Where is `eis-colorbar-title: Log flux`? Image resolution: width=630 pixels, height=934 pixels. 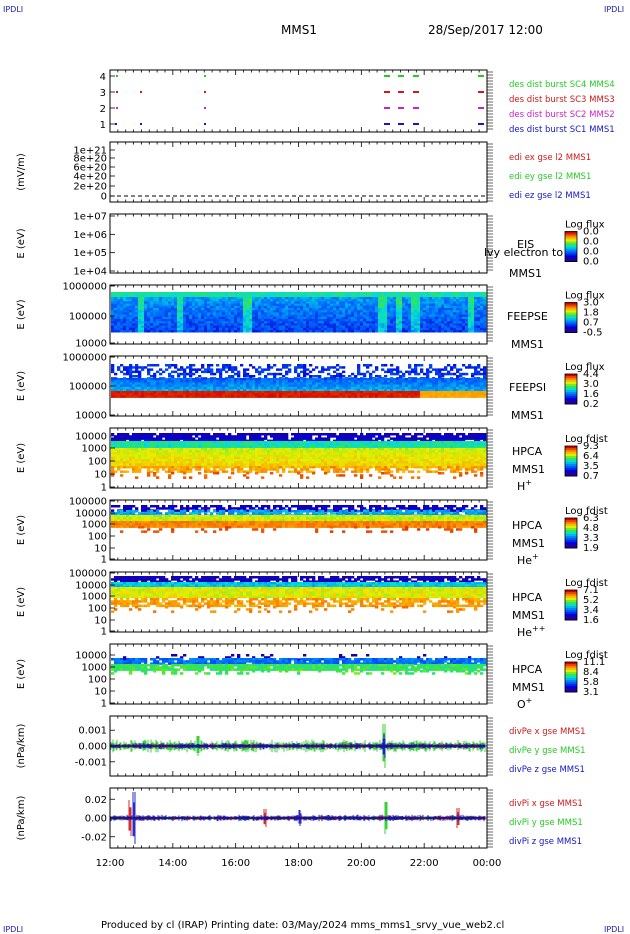 eis-colorbar-title: Log flux is located at coordinates (585, 225).